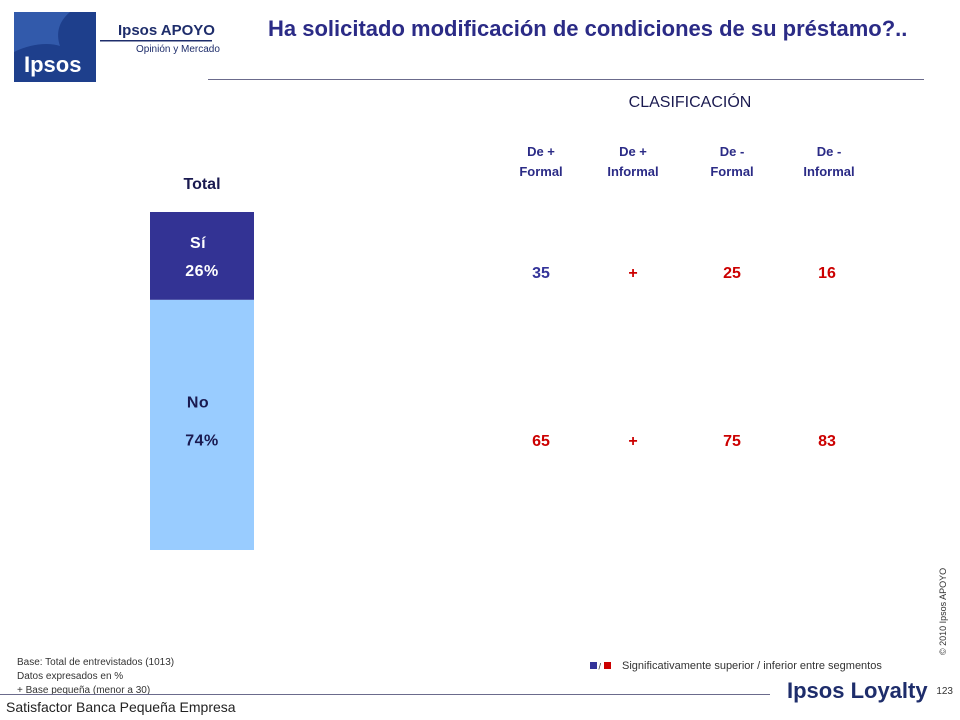  What do you see at coordinates (732, 441) in the screenshot?
I see `table-cell-no-de-menos-formal: 75` at bounding box center [732, 441].